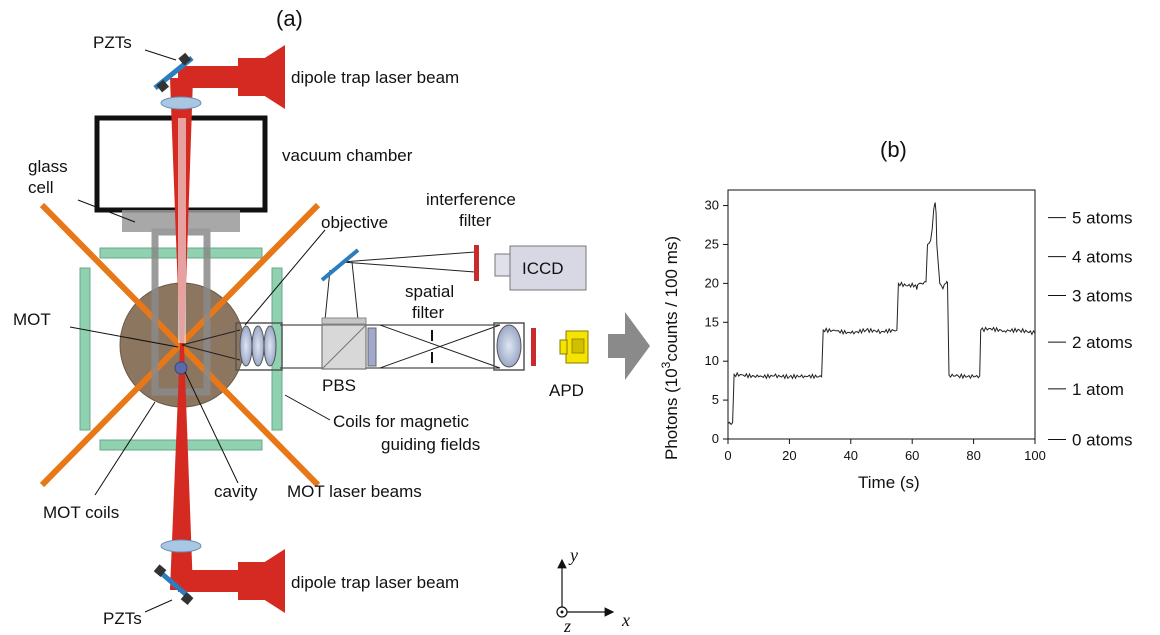 This screenshot has height=635, width=1160. I want to click on atom-level-label: 1 atom, so click(1098, 389).